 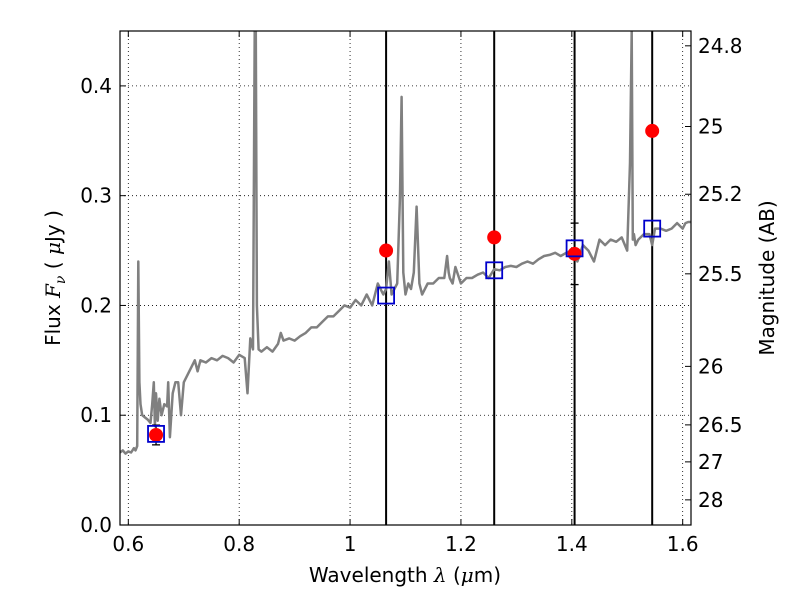 I want to click on x-tick-label: 1.2, so click(x=461, y=544).